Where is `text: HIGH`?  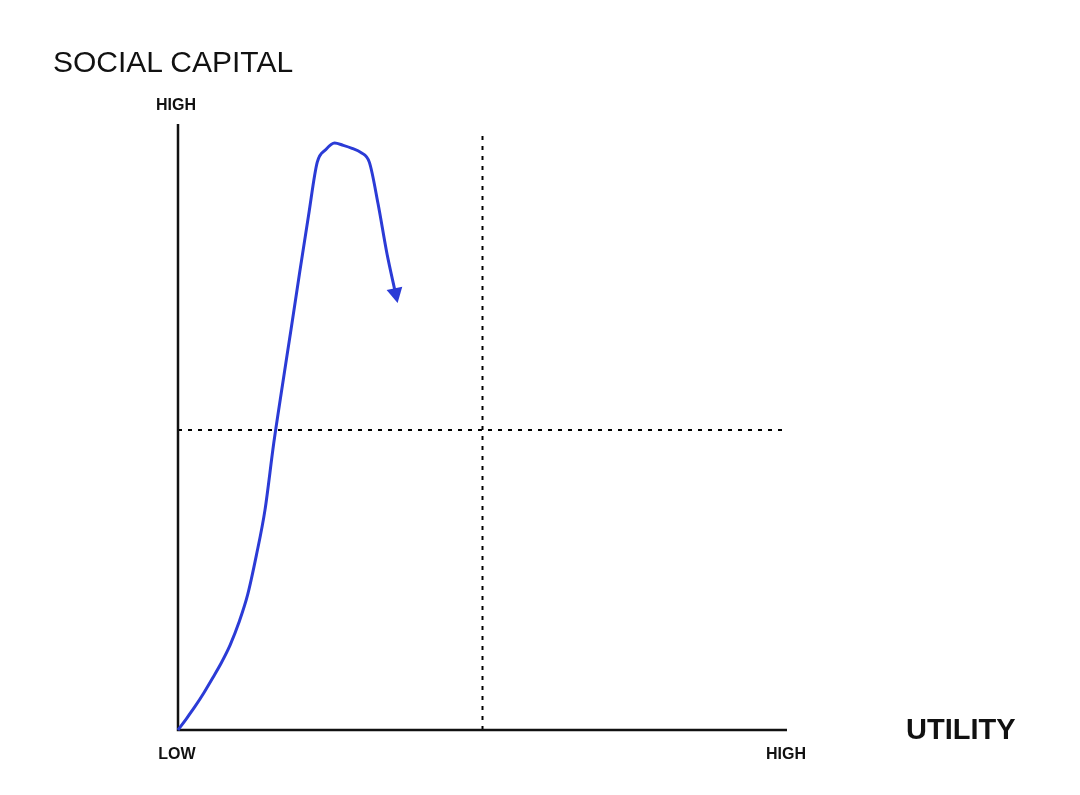 text: HIGH is located at coordinates (176, 104).